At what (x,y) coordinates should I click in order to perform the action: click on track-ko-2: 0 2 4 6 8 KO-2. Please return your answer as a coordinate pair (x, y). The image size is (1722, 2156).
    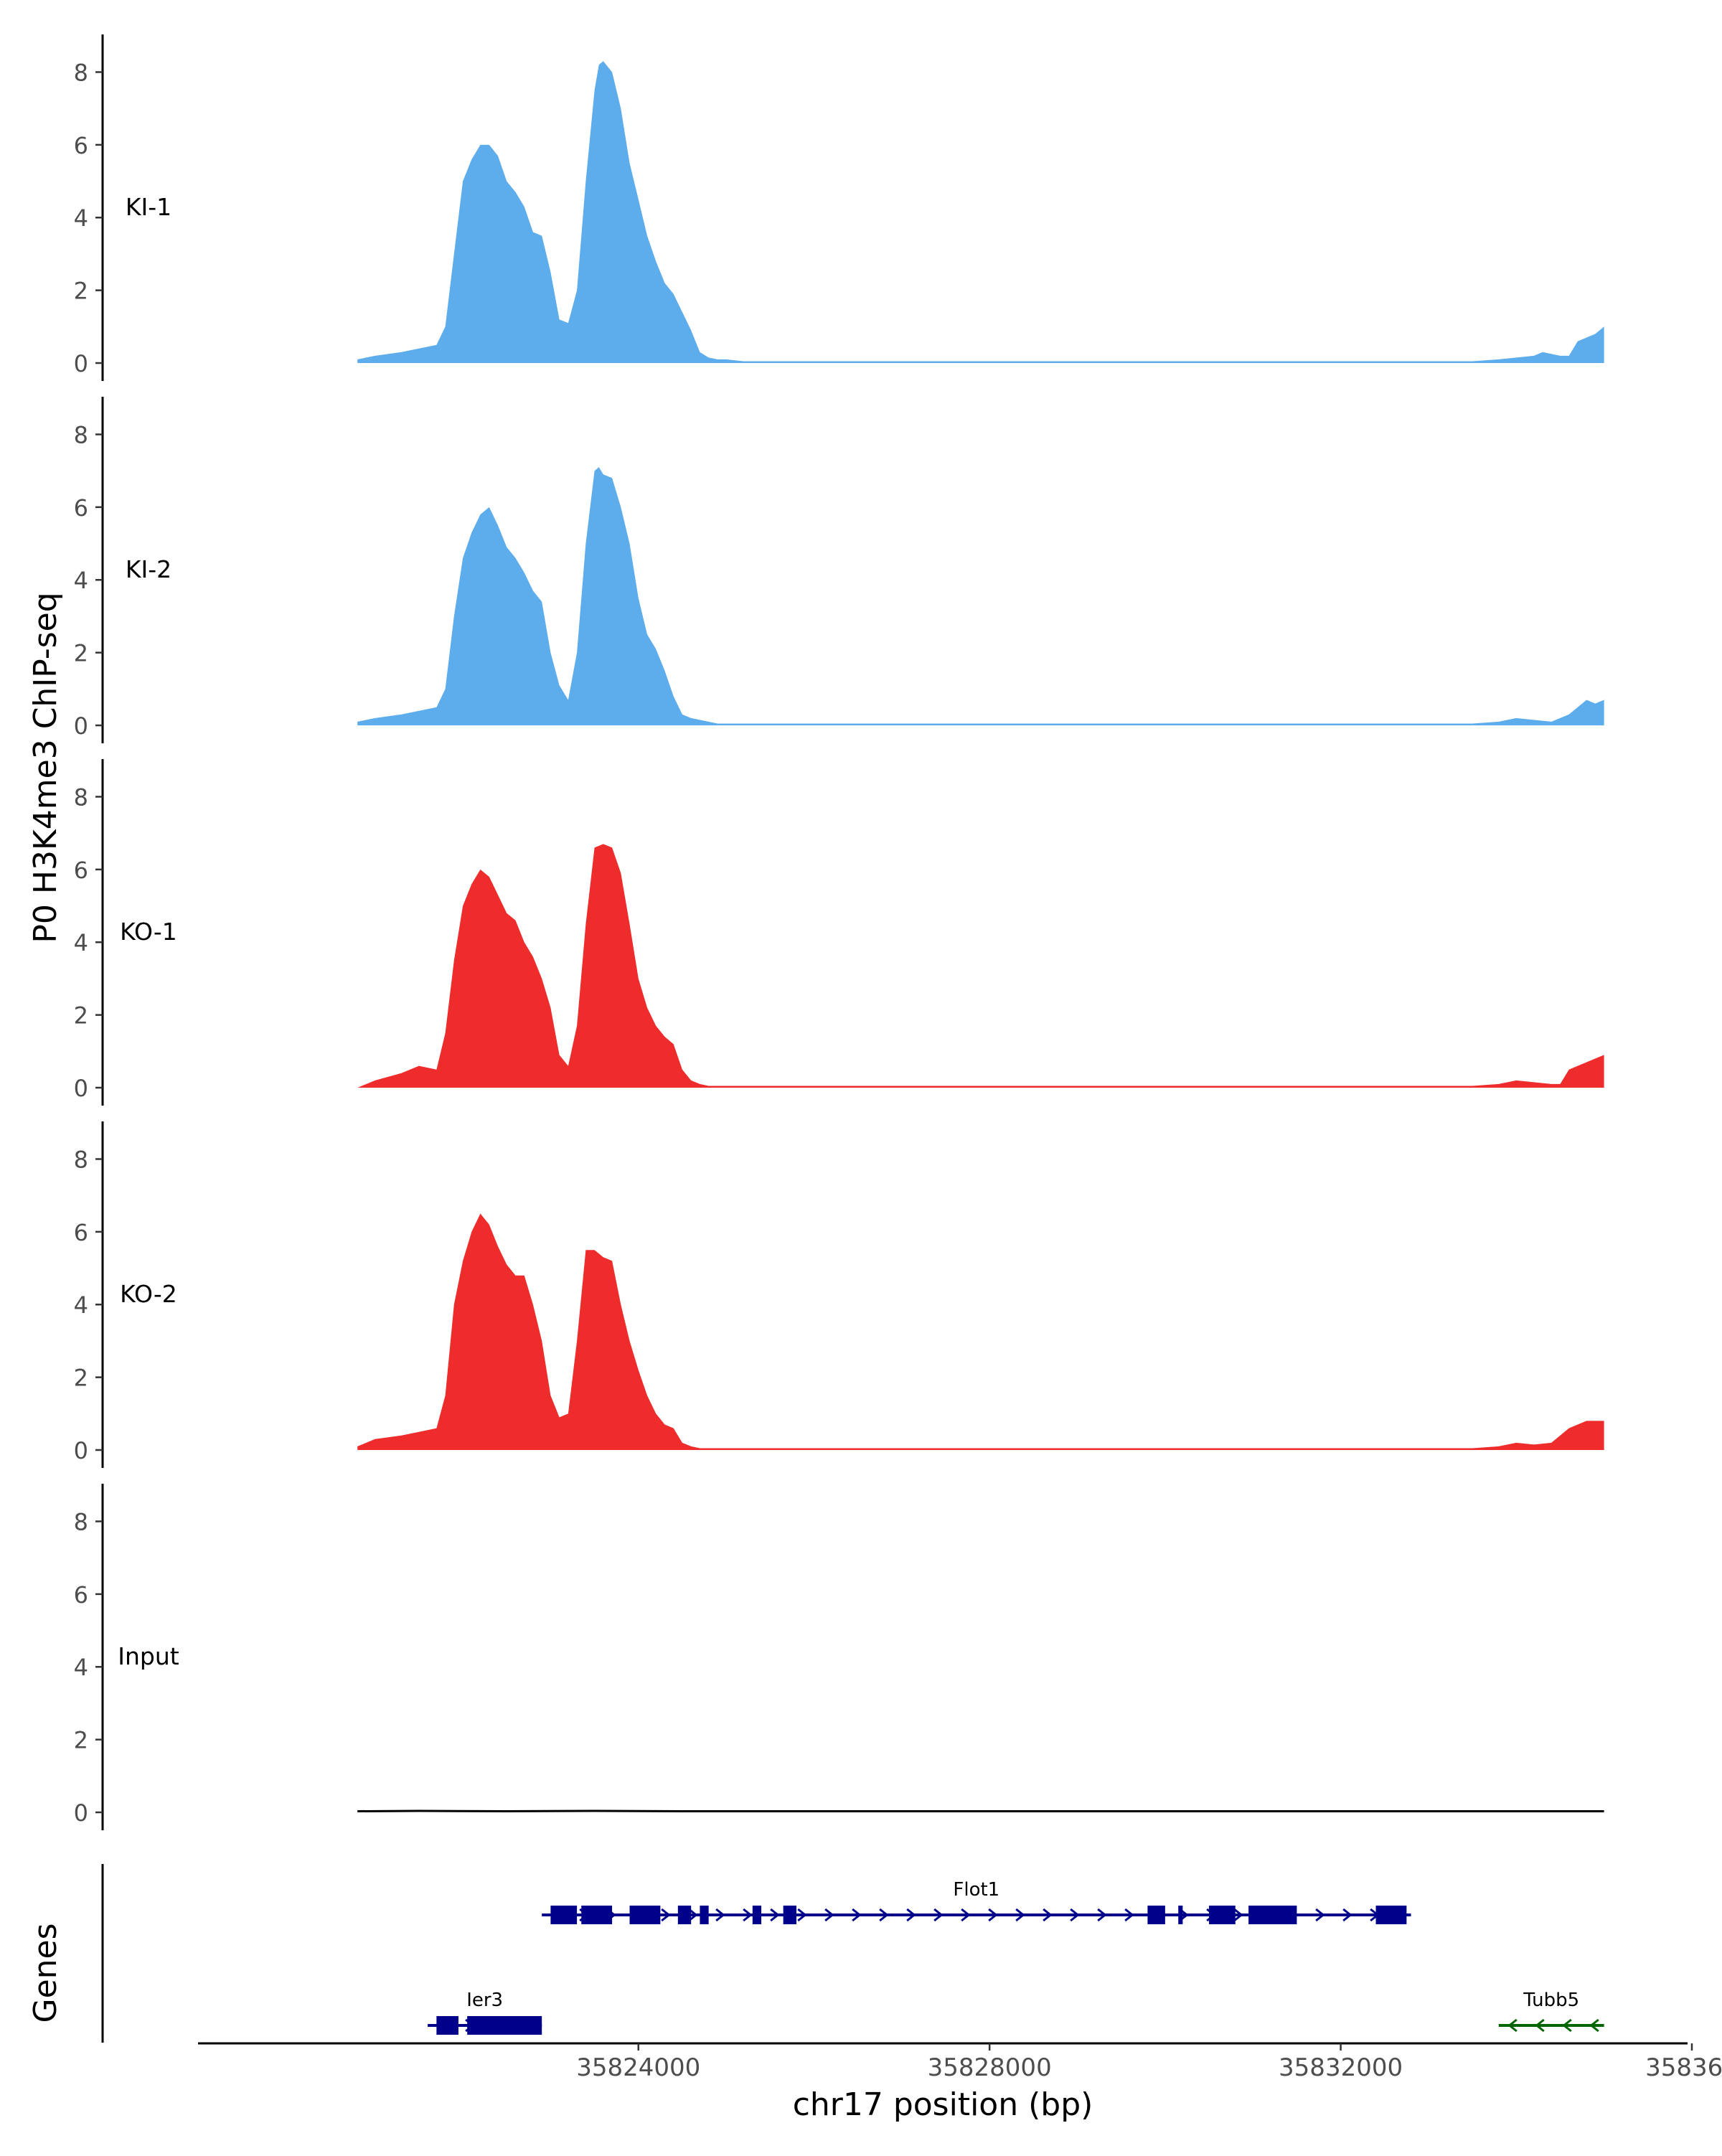
    Looking at the image, I should click on (839, 1294).